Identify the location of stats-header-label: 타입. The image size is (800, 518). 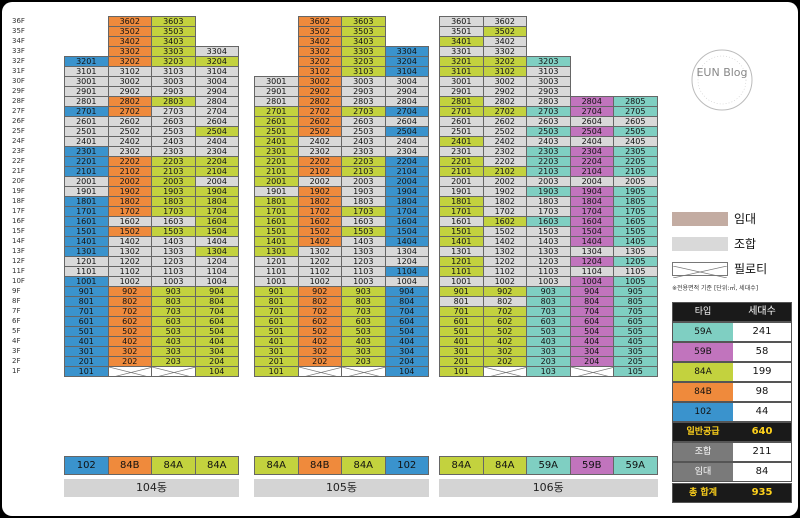
(703, 312).